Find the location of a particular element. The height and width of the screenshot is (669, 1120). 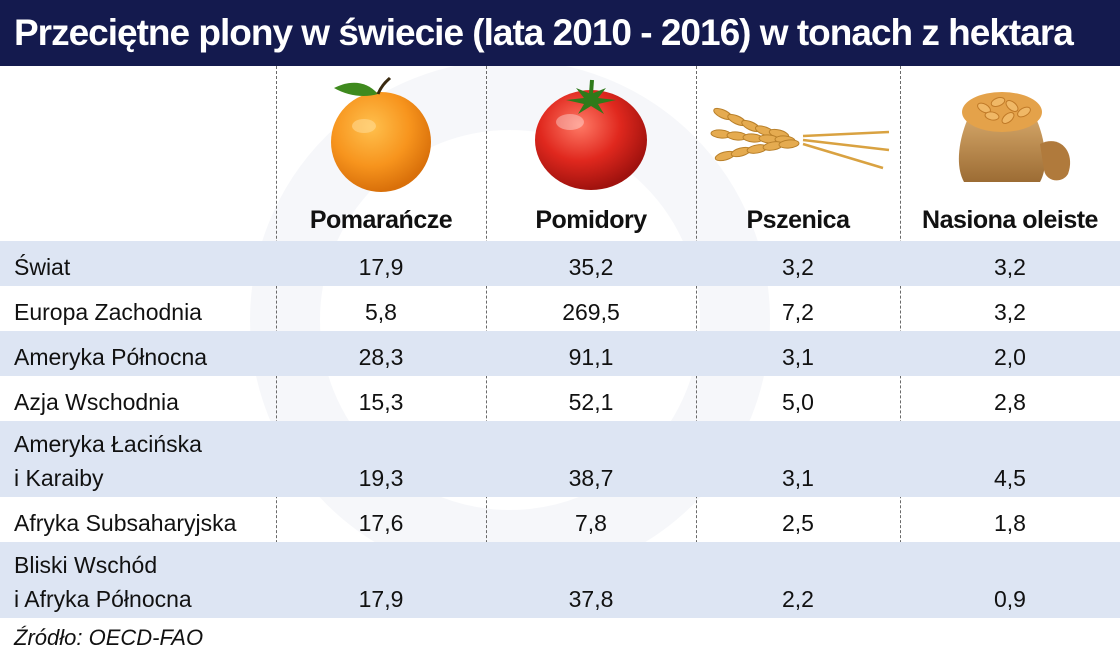

value-cell: 2,8 is located at coordinates (1010, 402).